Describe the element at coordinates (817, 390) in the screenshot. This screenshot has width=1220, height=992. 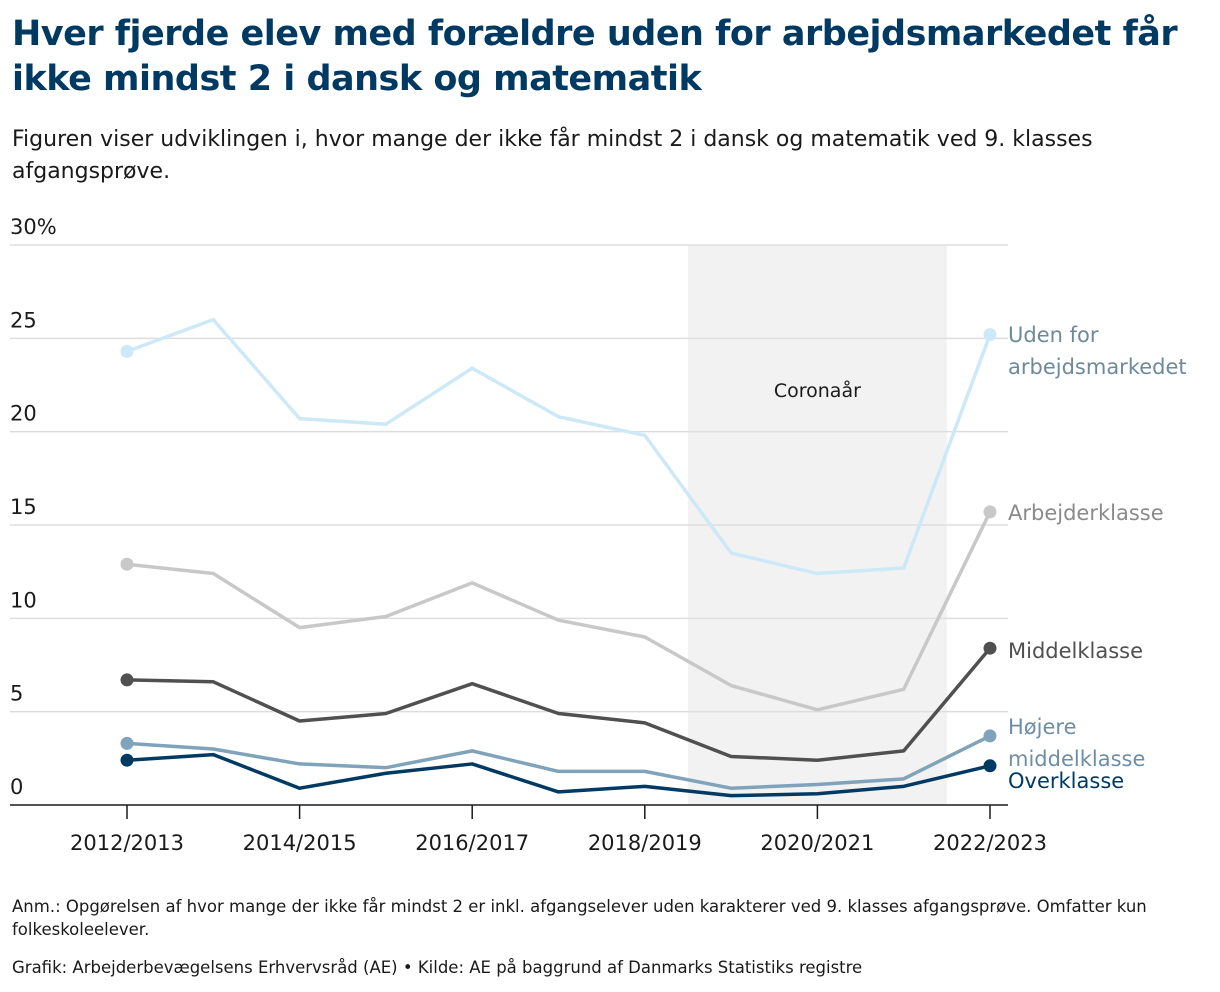
I see `shaded-label: Coronaår` at that location.